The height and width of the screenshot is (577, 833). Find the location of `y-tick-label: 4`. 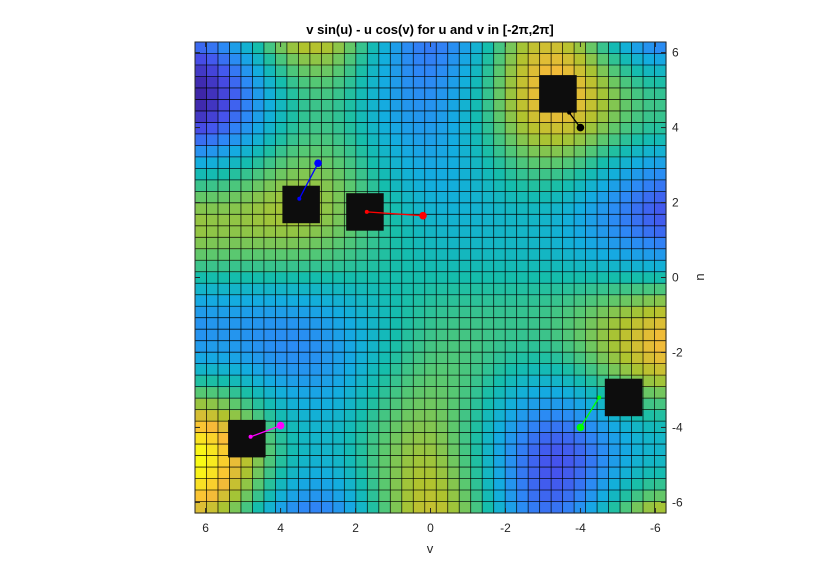

y-tick-label: 4 is located at coordinates (675, 128).